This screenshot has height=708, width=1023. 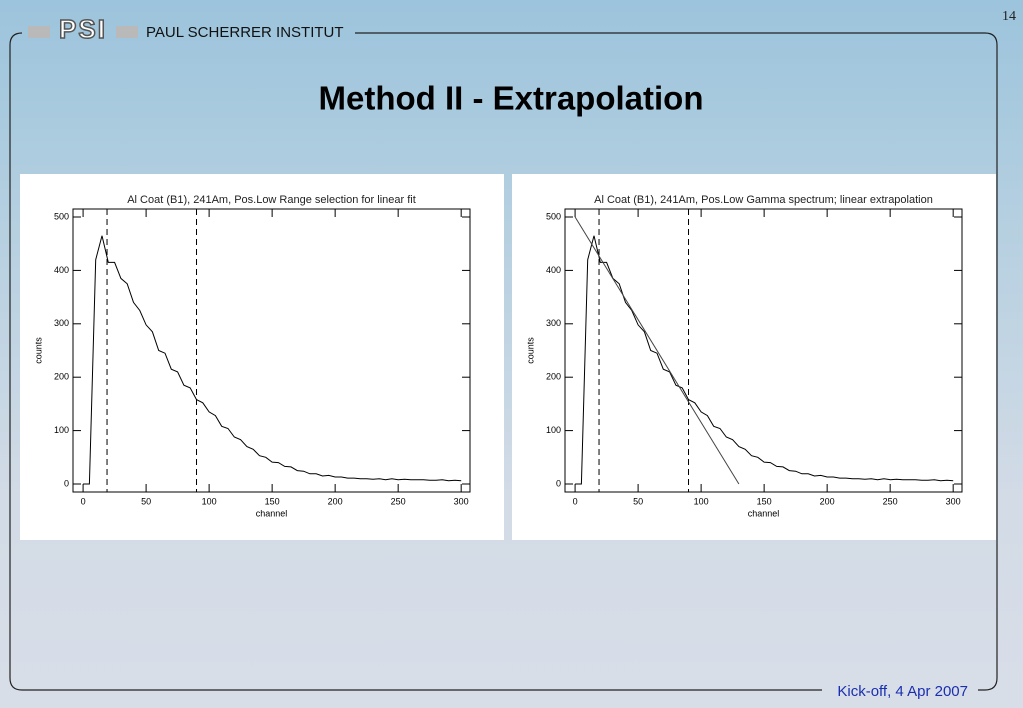 What do you see at coordinates (1009, 16) in the screenshot?
I see `page-number: 14` at bounding box center [1009, 16].